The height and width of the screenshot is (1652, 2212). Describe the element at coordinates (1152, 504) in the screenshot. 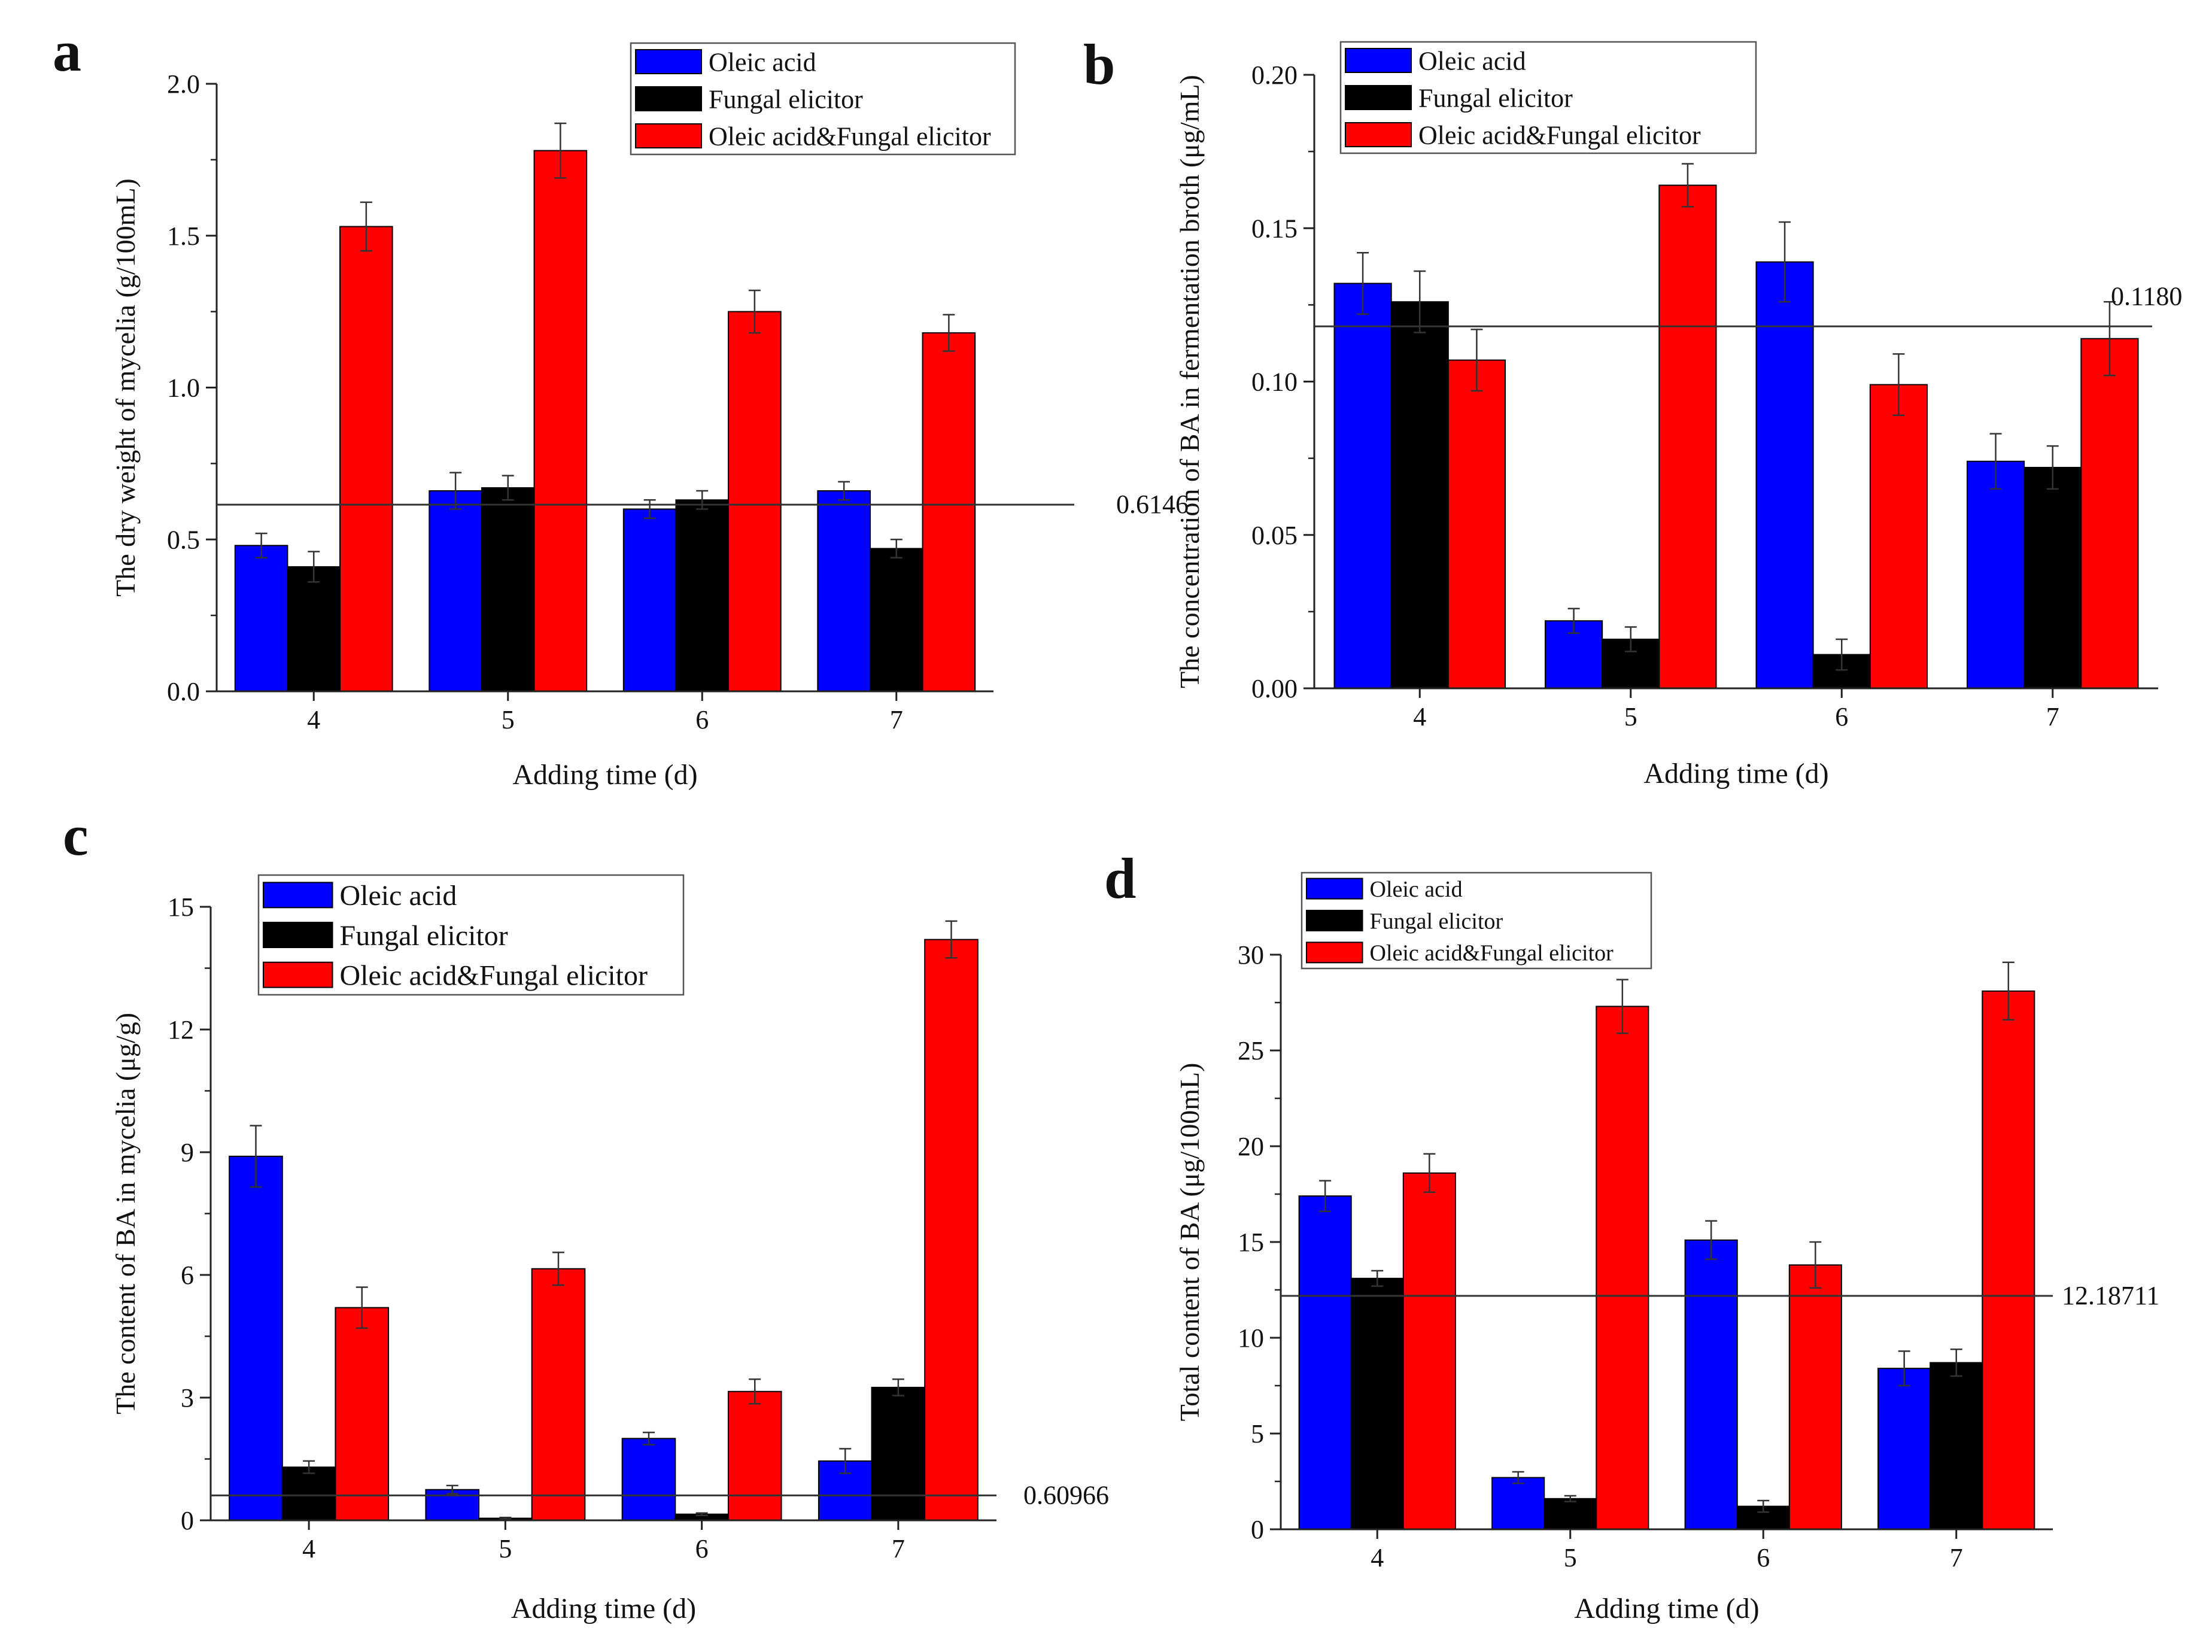

I see `reference-line-label: 0.6146` at that location.